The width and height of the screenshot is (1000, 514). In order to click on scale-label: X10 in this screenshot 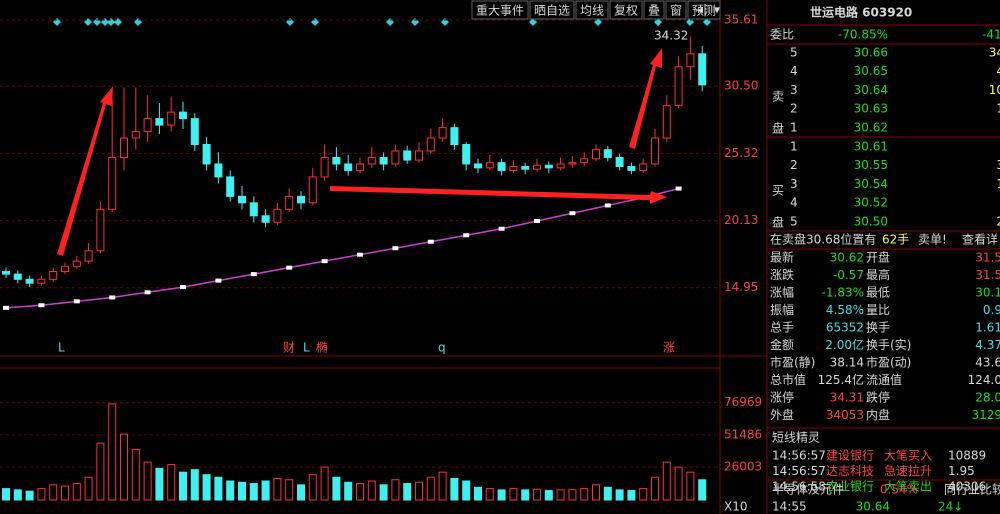, I will do `click(736, 507)`.